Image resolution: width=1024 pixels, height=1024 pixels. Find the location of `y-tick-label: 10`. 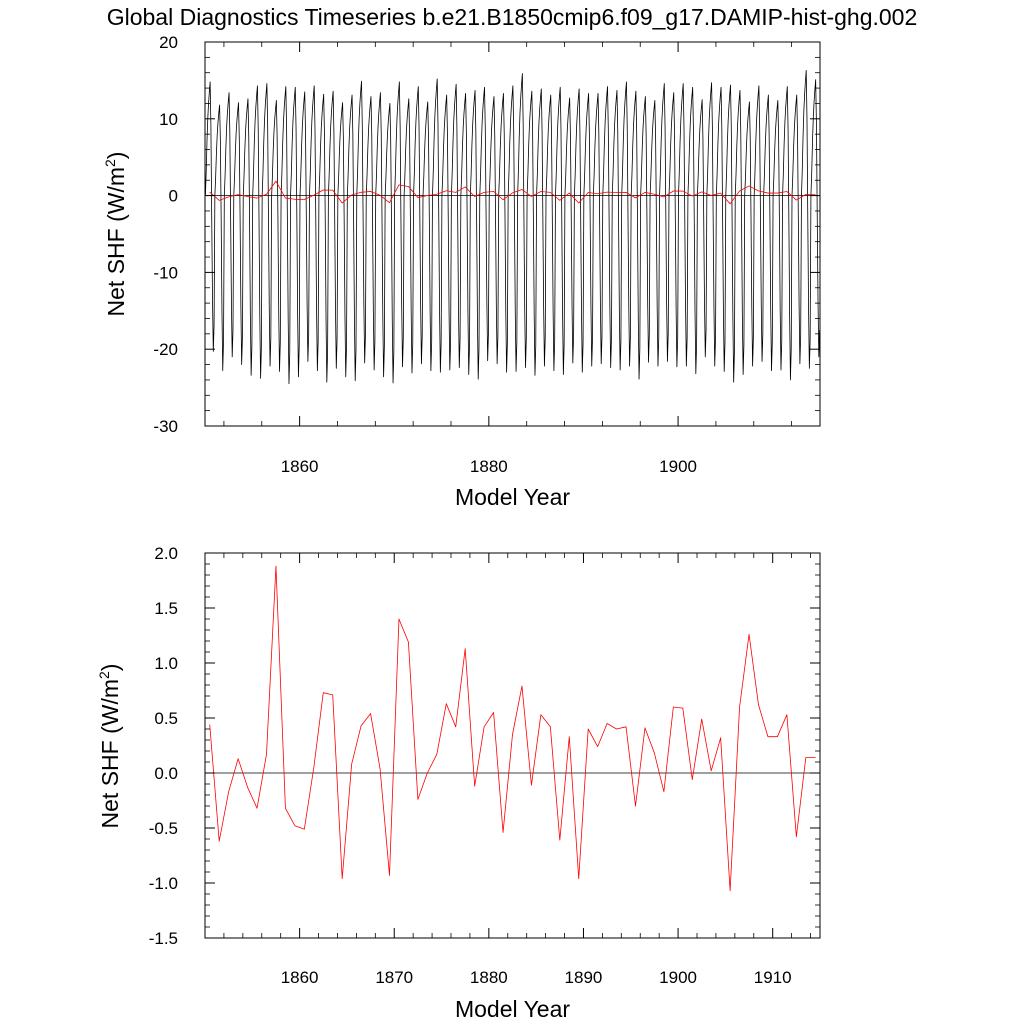

y-tick-label: 10 is located at coordinates (168, 119).